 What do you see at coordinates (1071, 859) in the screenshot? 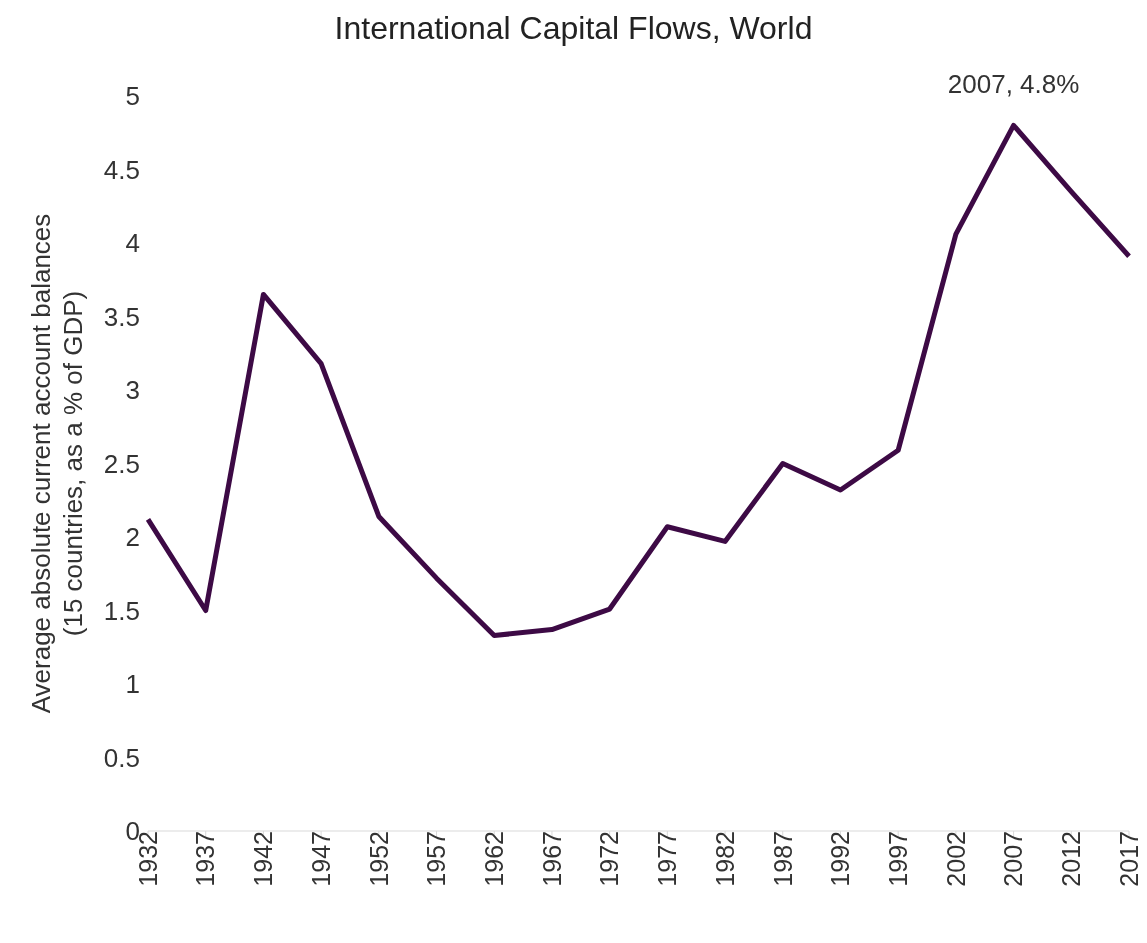
I see `x-tick-label: 2012` at bounding box center [1071, 859].